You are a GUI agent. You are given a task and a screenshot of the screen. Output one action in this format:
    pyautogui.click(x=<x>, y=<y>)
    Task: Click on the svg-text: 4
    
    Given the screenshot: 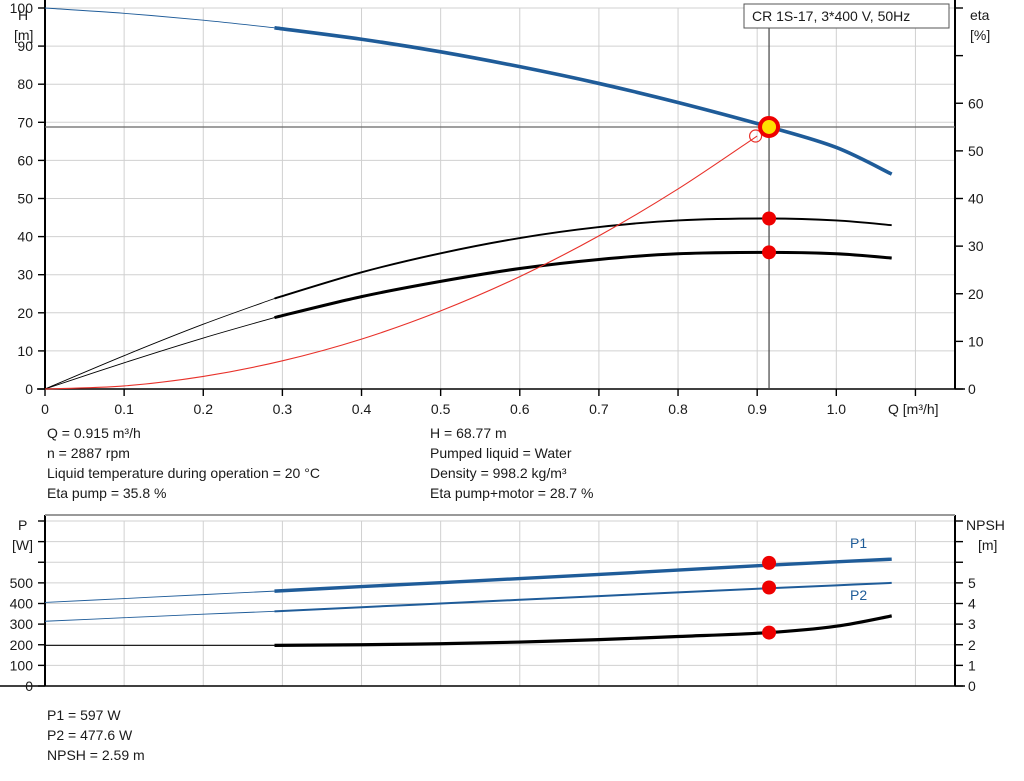 What is the action you would take?
    pyautogui.click(x=972, y=604)
    